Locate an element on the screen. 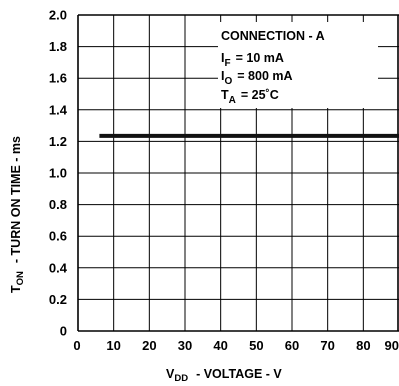 This screenshot has width=399, height=386. x-axis-label-rest: - VOLTAGE - V is located at coordinates (239, 374).